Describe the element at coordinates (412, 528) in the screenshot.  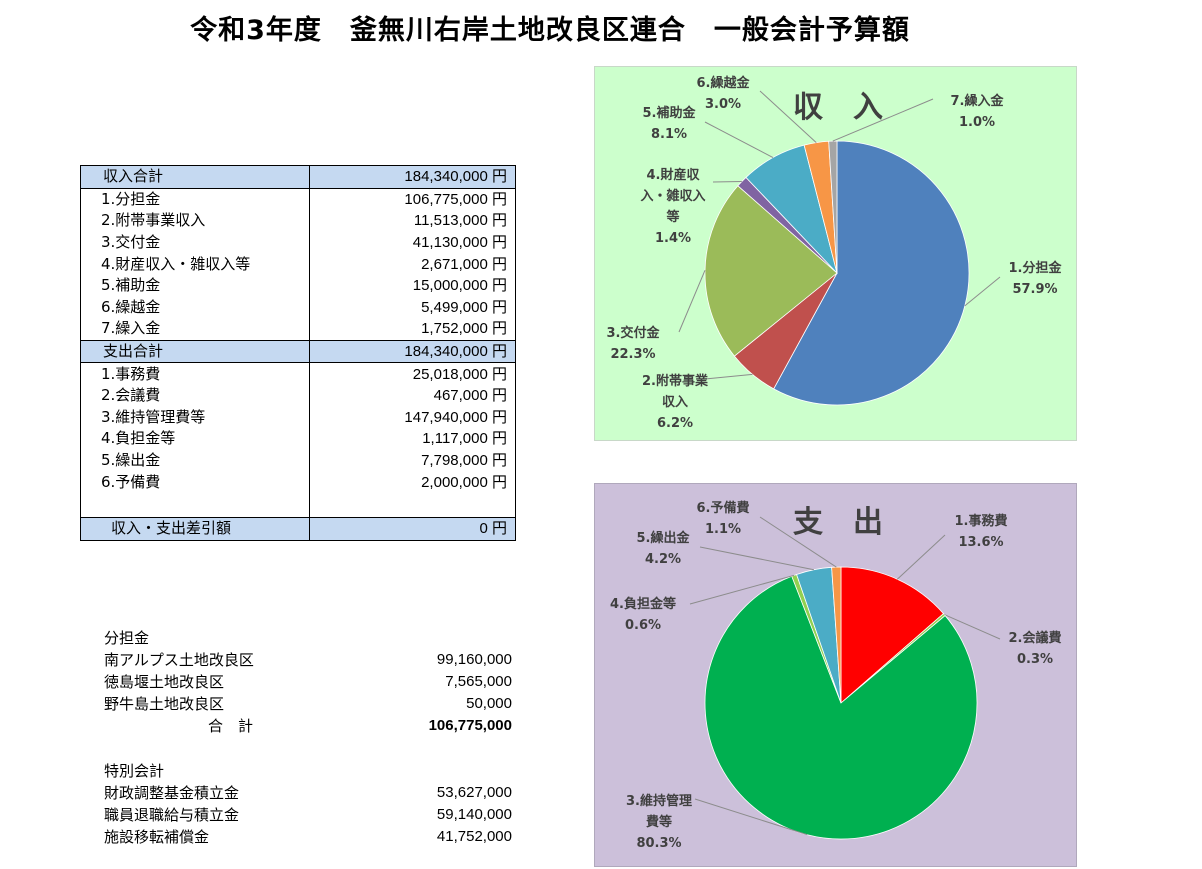
I see `difference-value: 0 円` at that location.